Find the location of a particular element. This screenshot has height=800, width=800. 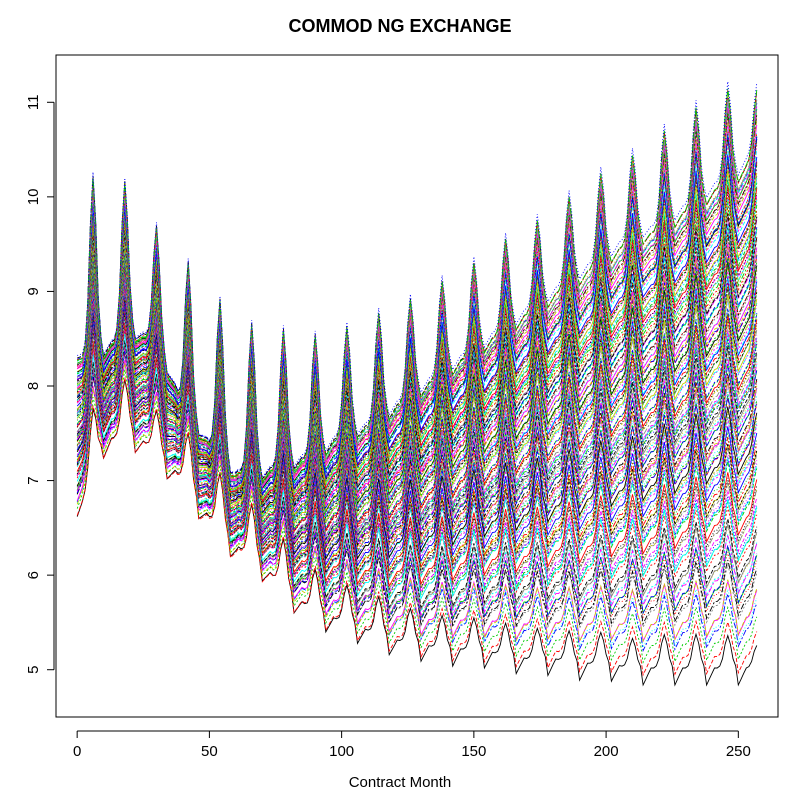

y-tick-label: 7 is located at coordinates (33, 480).